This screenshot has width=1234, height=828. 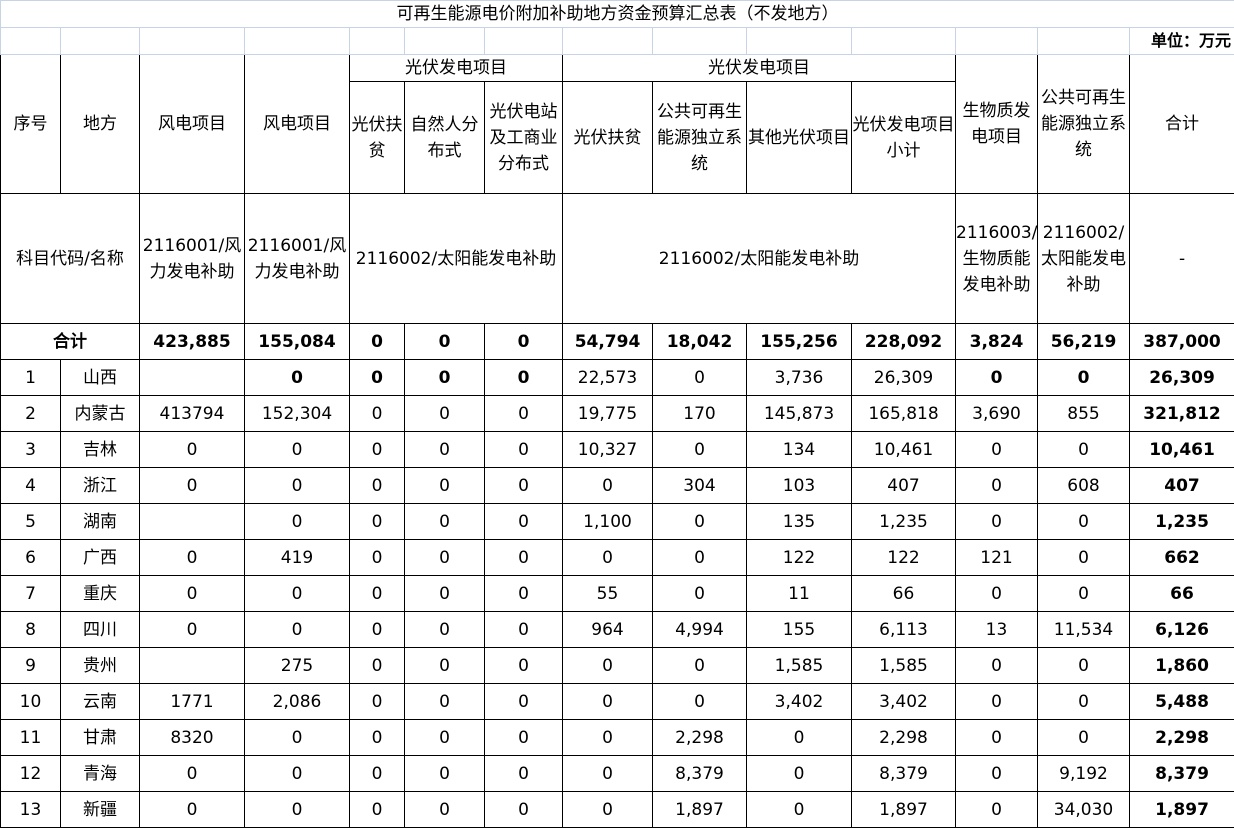 What do you see at coordinates (904, 558) in the screenshot?
I see `value-cell: 122` at bounding box center [904, 558].